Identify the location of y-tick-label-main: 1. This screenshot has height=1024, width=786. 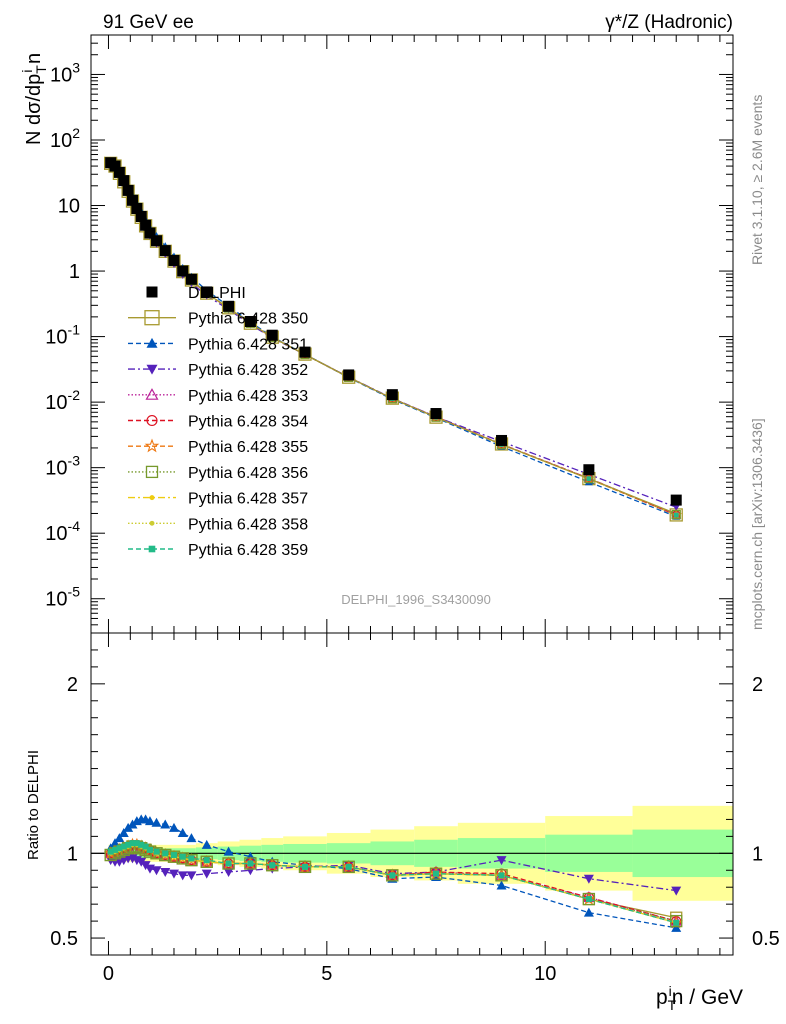
(74, 272).